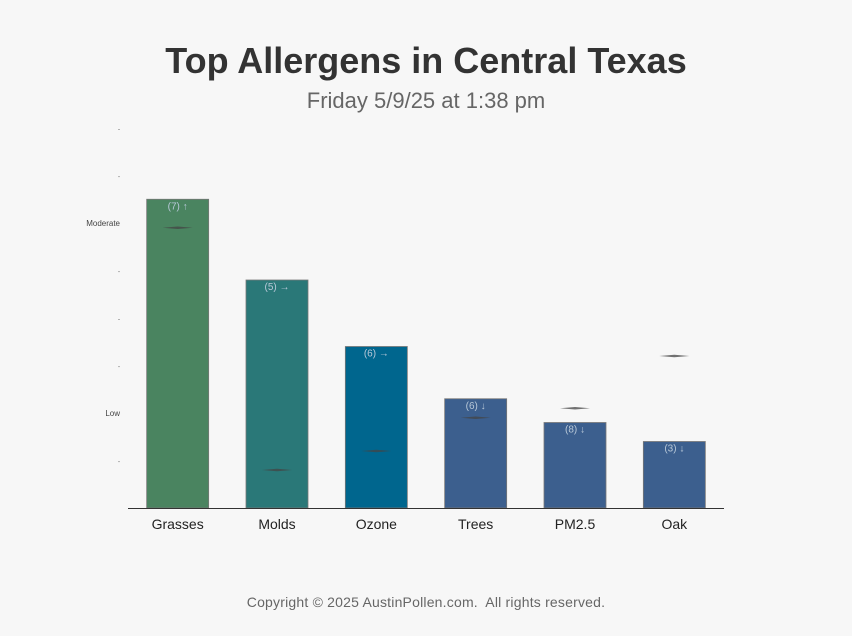  I want to click on y-tick-label: Moderate, so click(103, 223).